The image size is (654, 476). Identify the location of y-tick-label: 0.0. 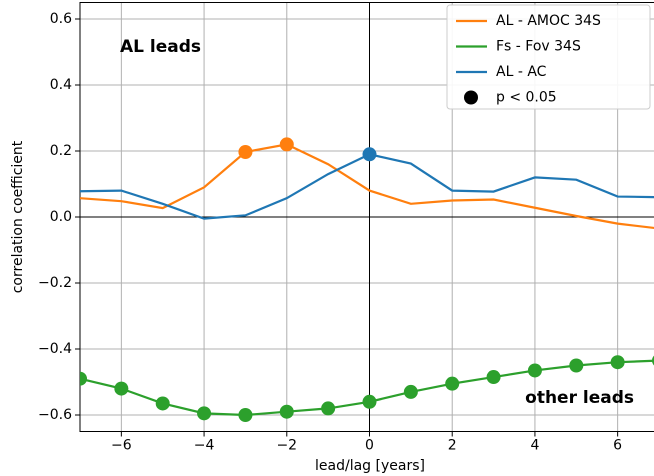
(61, 217).